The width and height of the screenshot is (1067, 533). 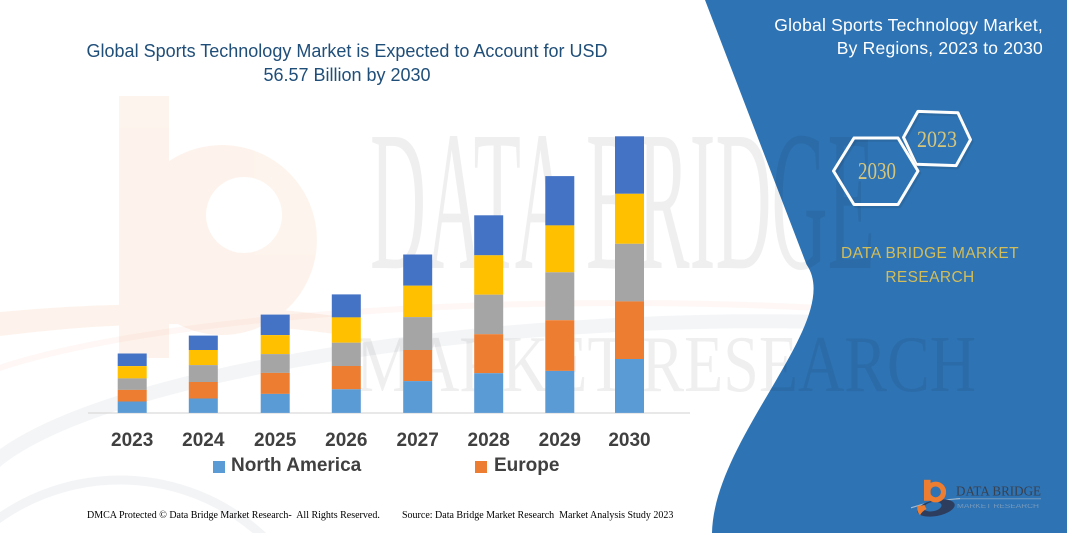 What do you see at coordinates (998, 491) in the screenshot?
I see `svg-text: DATA BRIDGE` at bounding box center [998, 491].